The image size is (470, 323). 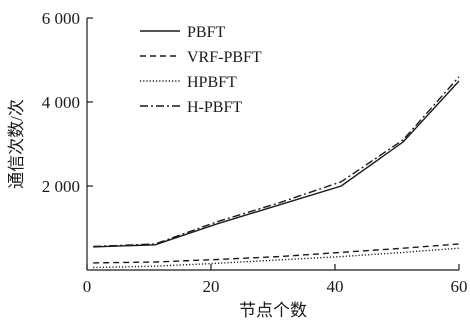 What do you see at coordinates (201, 70) in the screenshot?
I see `legend: PBFT VRF-PBFT HPBFT H-PBFT` at bounding box center [201, 70].